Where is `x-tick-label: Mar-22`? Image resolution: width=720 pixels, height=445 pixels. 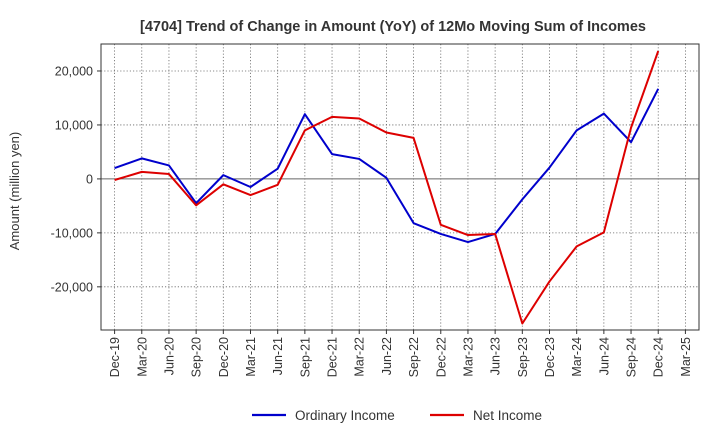 x-tick-label: Mar-22 is located at coordinates (360, 357).